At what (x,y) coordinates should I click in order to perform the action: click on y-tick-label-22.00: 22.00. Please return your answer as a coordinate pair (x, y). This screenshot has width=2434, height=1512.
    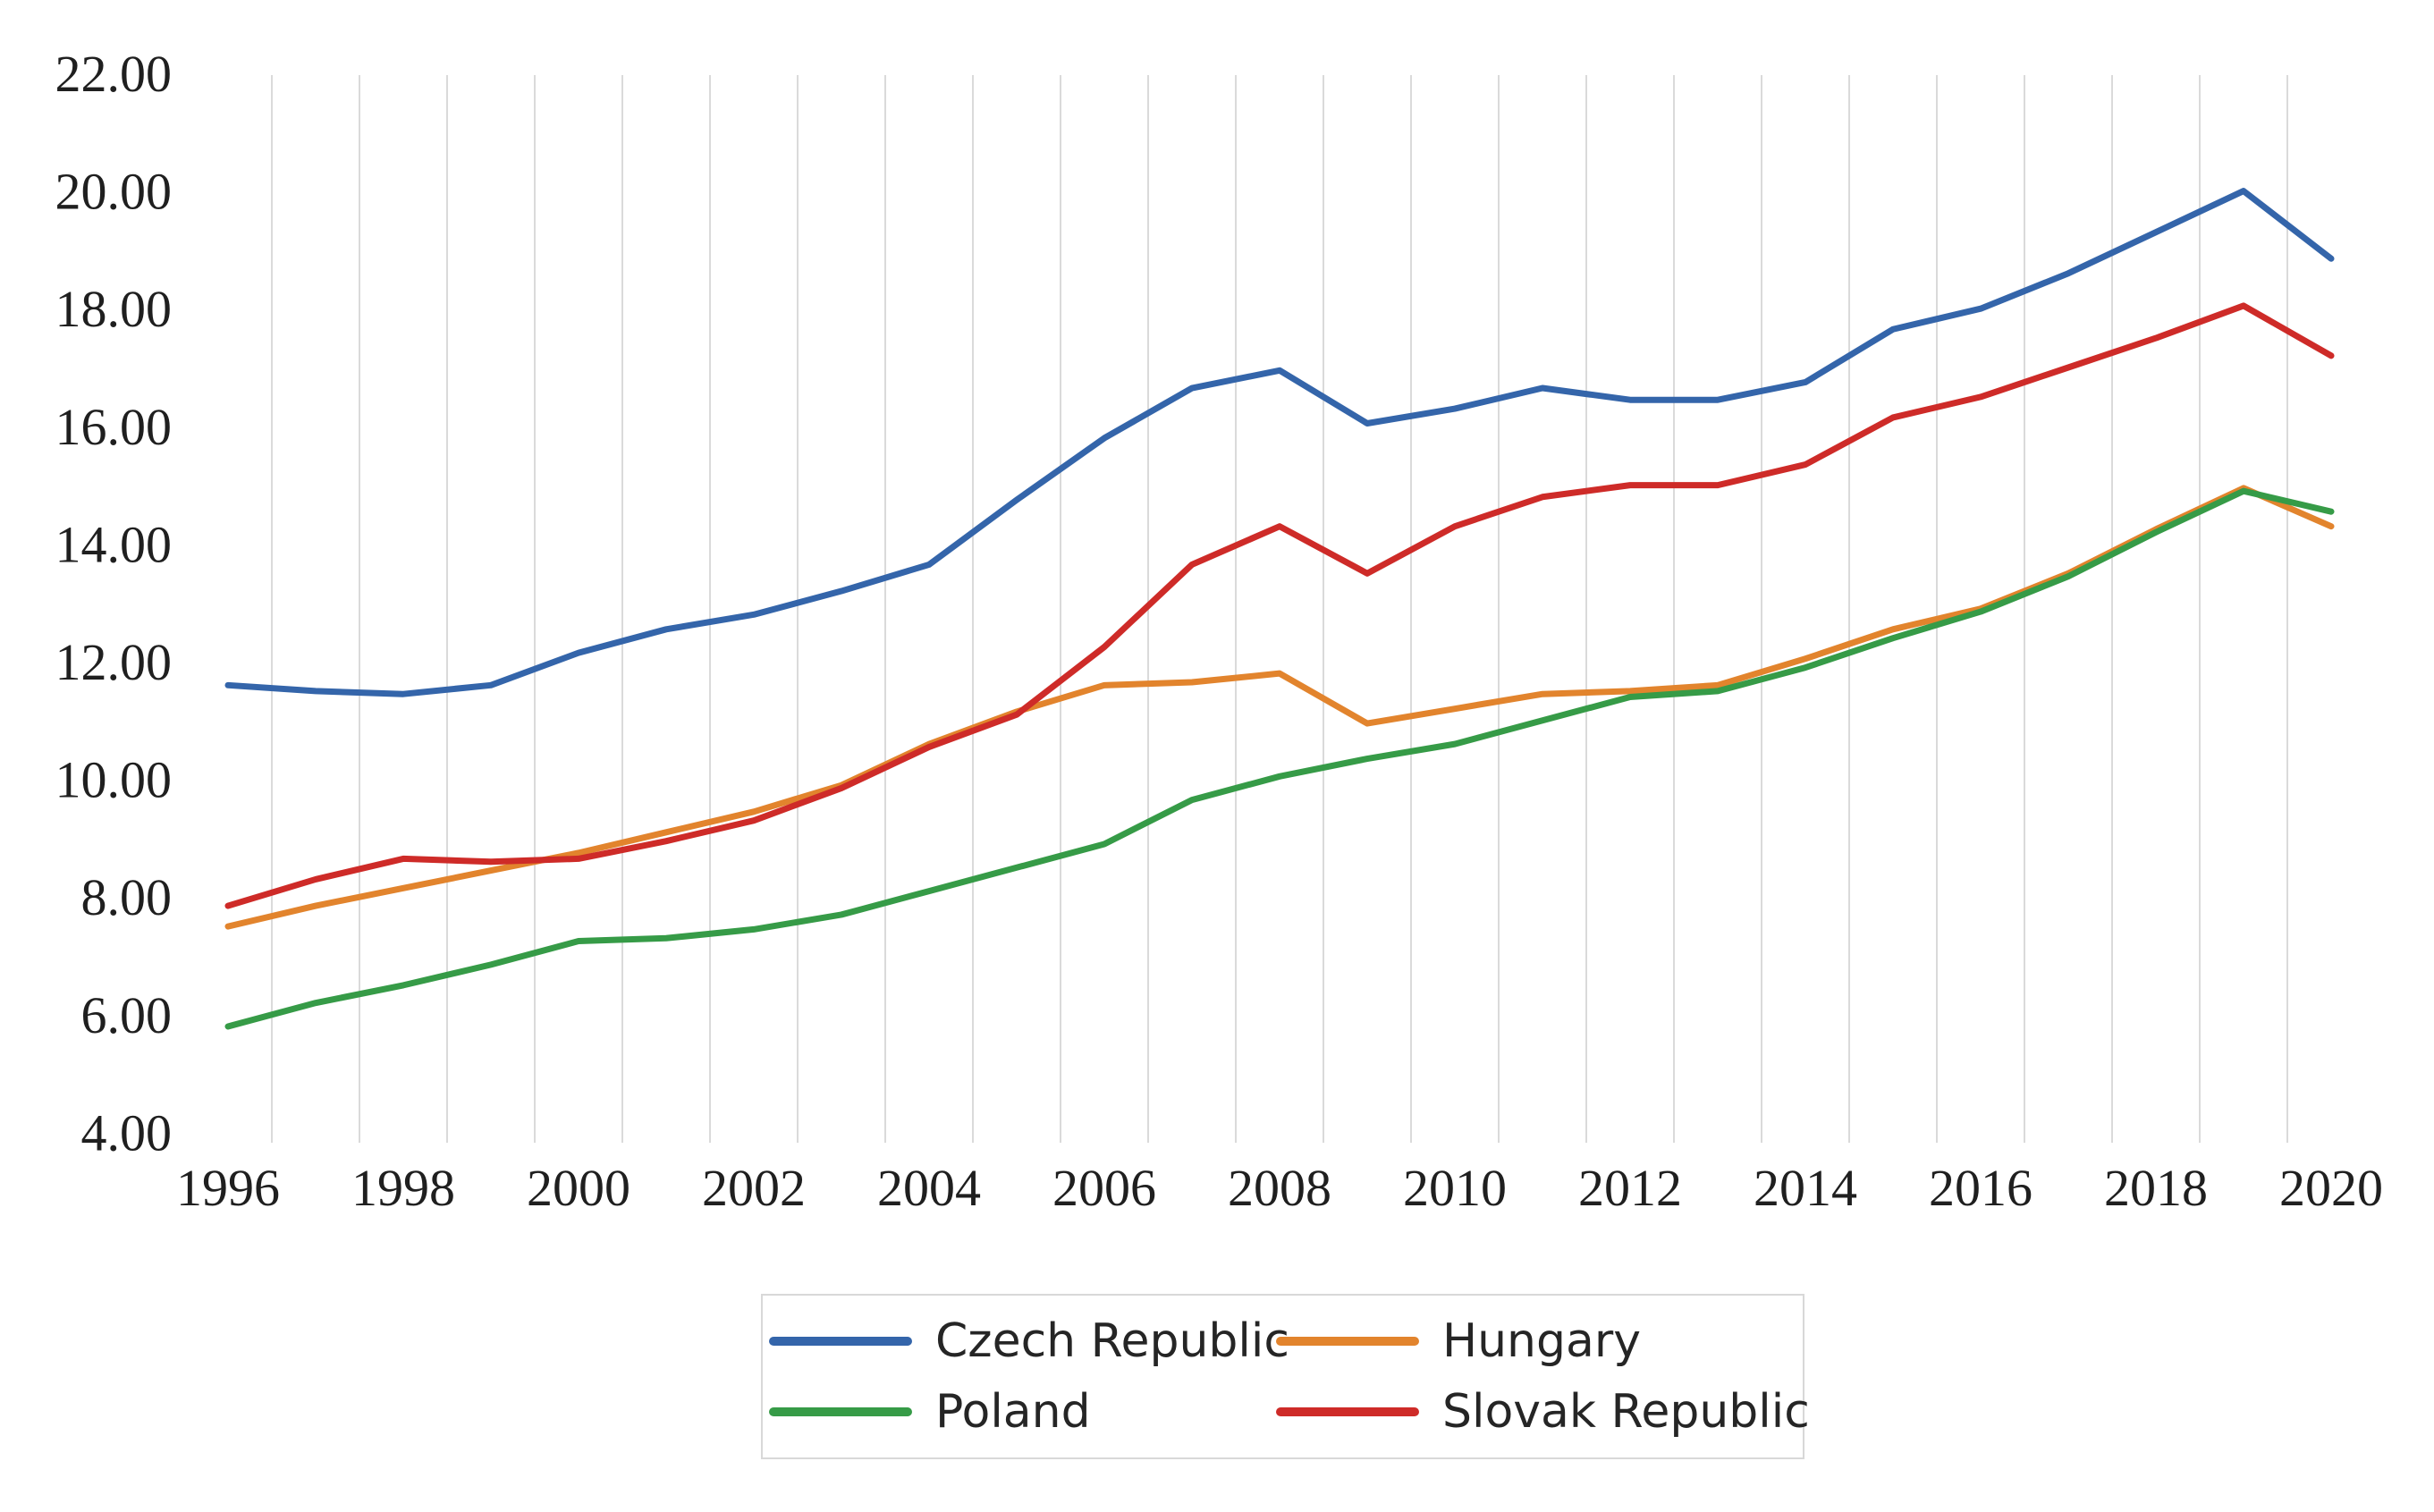
    Looking at the image, I should click on (114, 74).